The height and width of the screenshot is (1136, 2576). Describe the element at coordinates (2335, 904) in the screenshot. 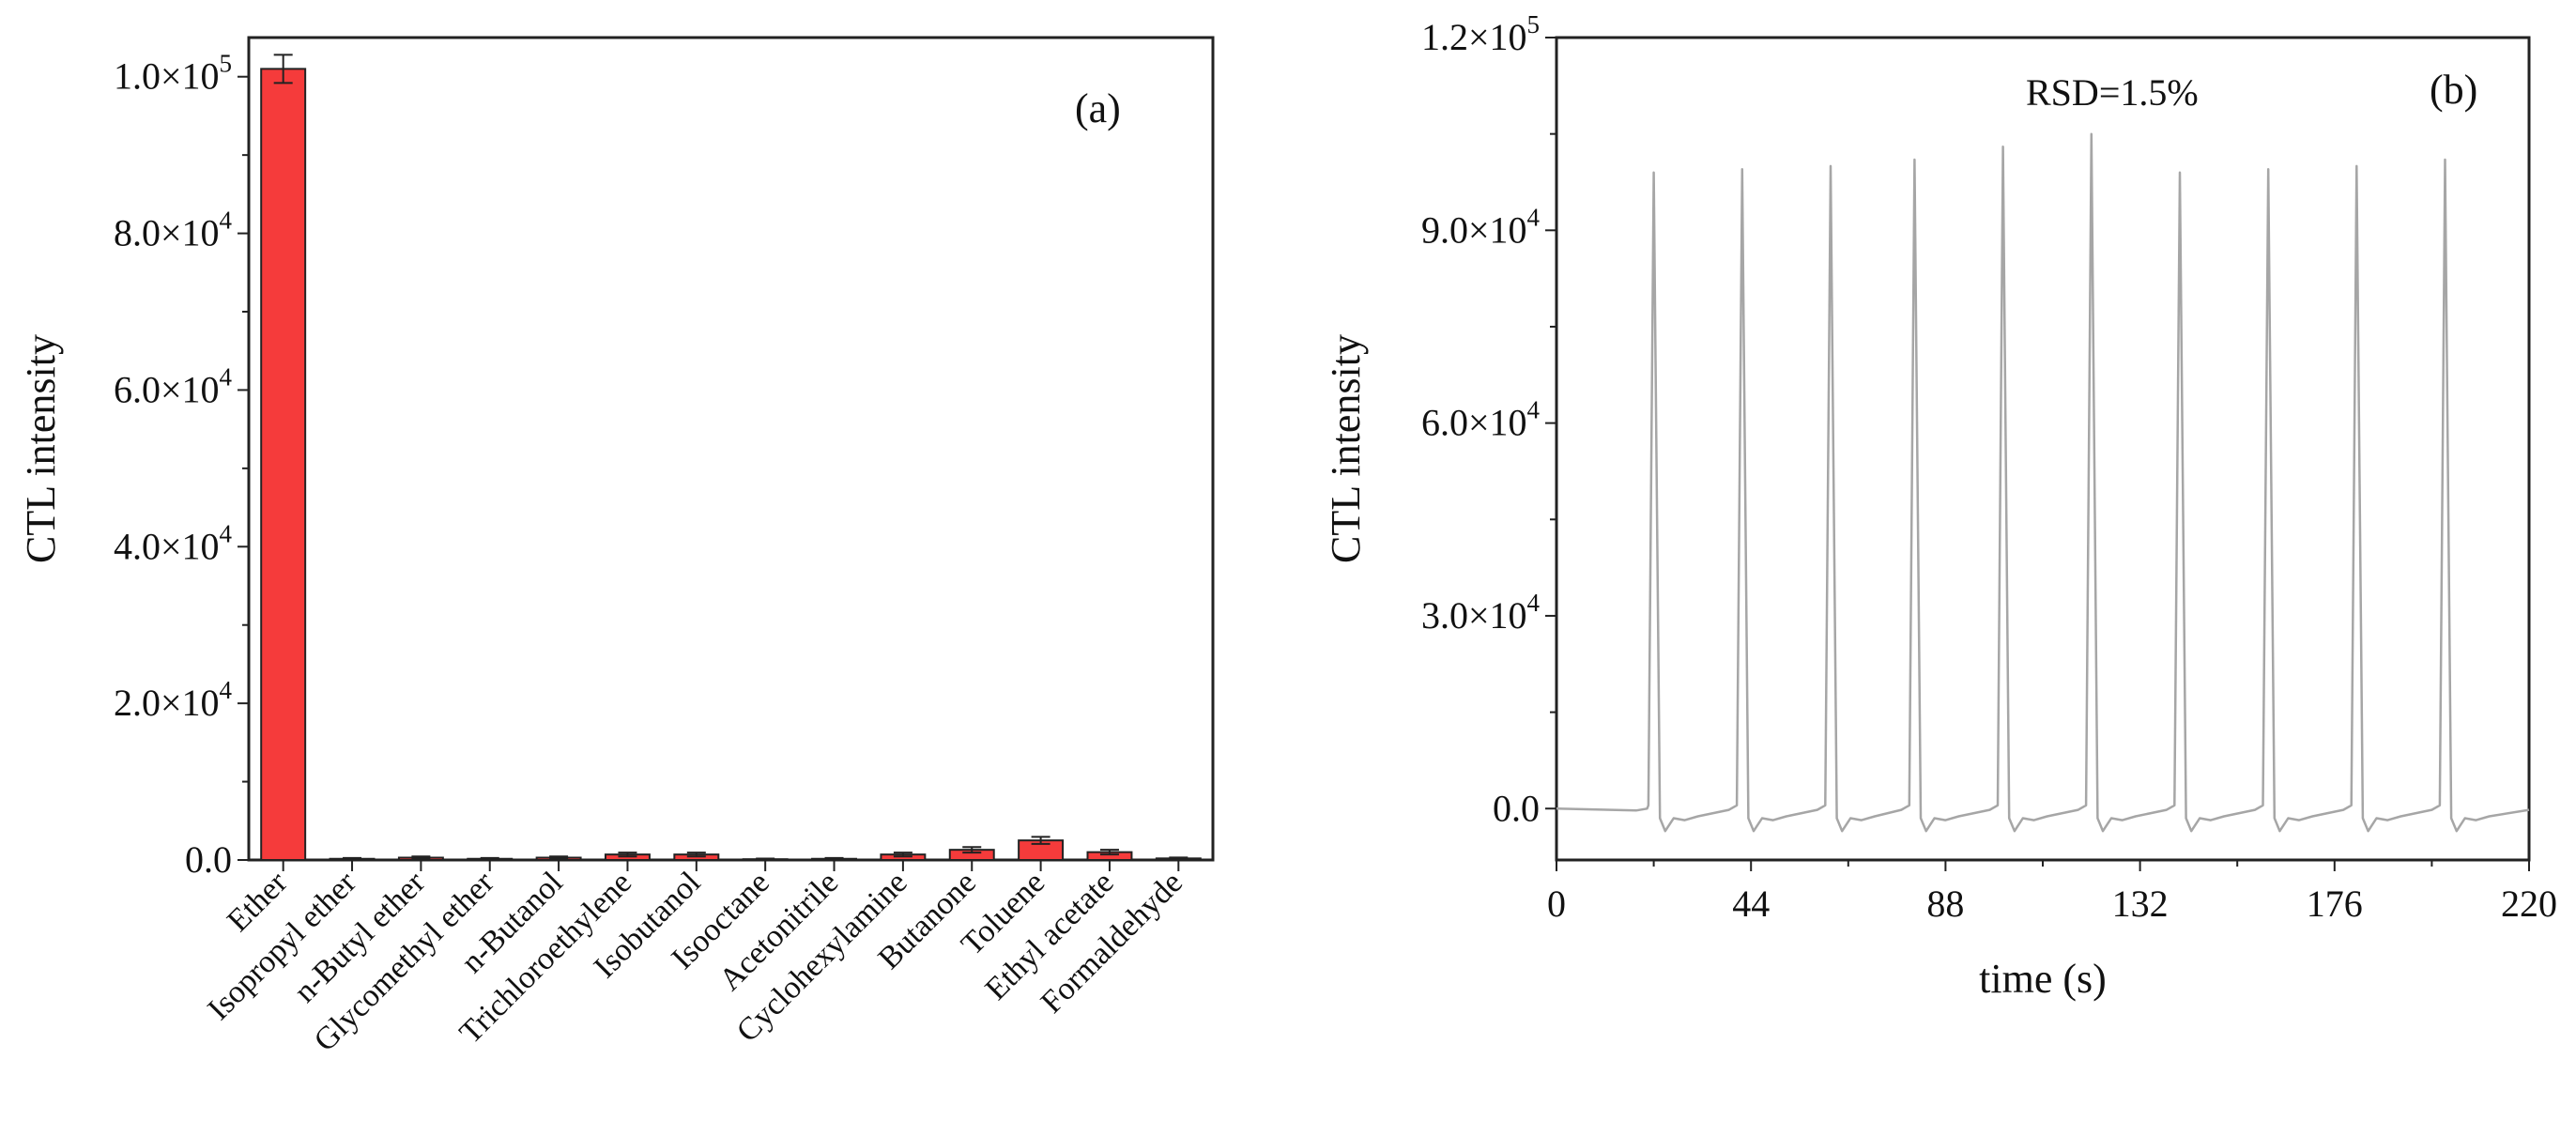

I see `x-tick-label: 176` at that location.